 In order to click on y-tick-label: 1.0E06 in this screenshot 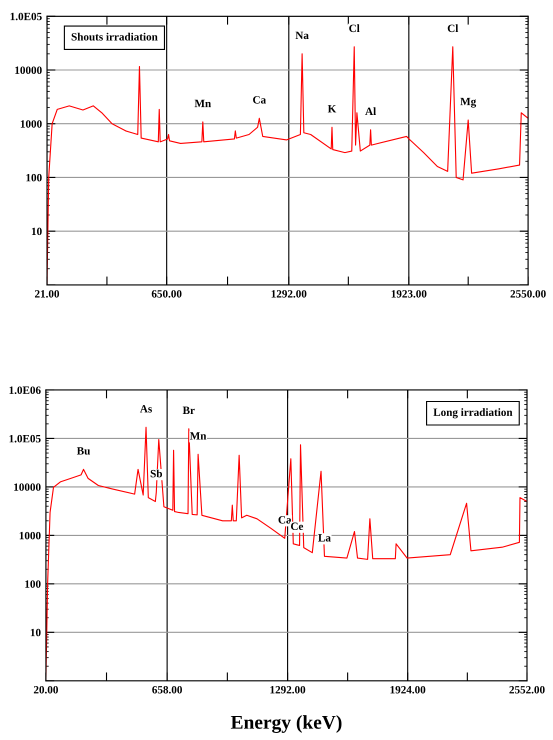, I will do `click(25, 390)`.